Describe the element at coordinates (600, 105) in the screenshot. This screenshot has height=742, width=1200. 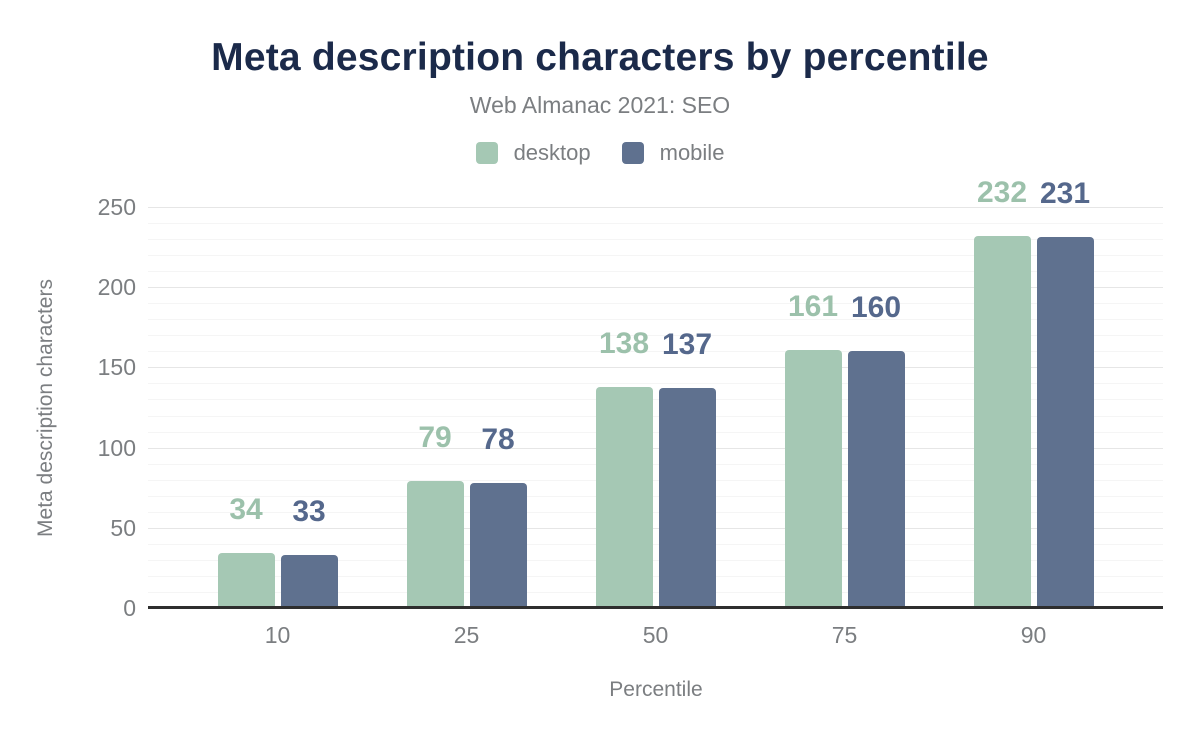
I see `chart-subtitle: Web Almanac 2021: SEO` at that location.